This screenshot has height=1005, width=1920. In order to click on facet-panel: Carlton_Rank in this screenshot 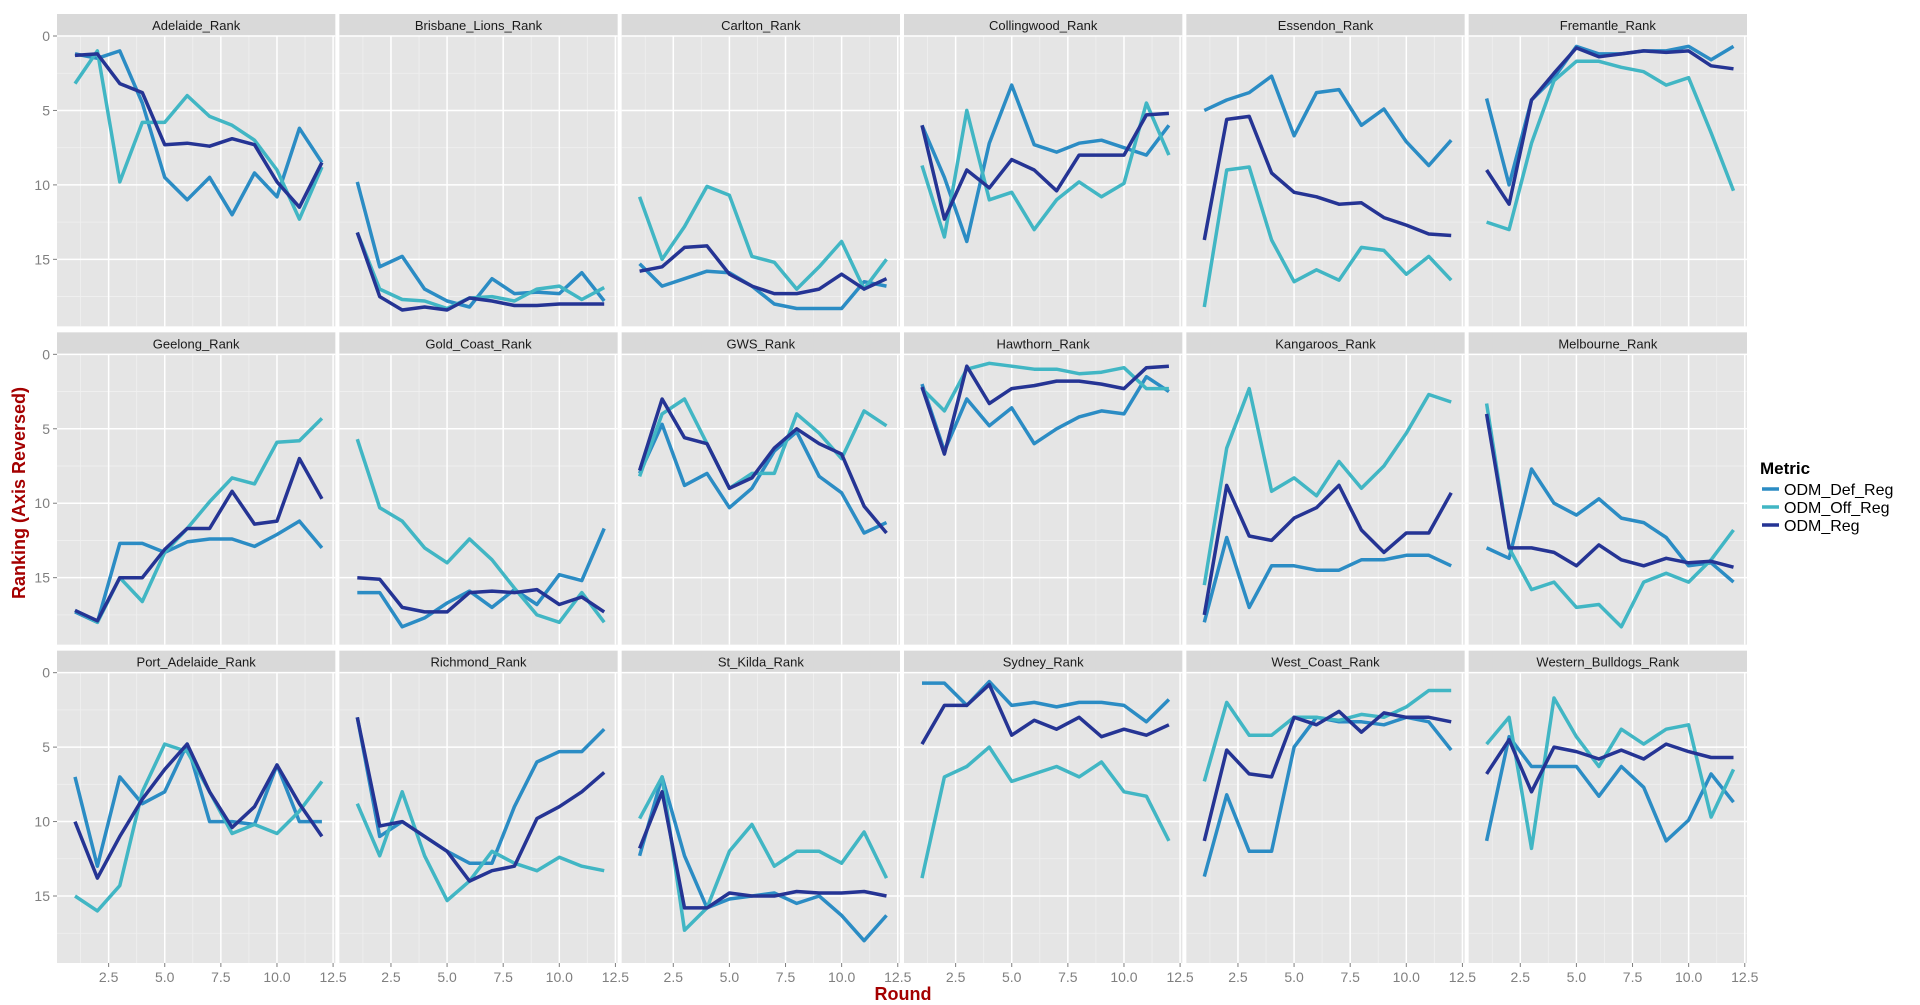, I will do `click(760, 170)`.